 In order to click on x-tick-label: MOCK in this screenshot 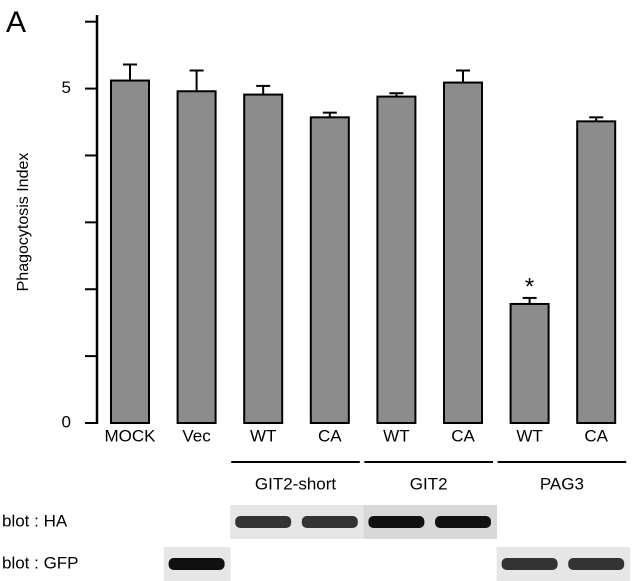, I will do `click(131, 435)`.